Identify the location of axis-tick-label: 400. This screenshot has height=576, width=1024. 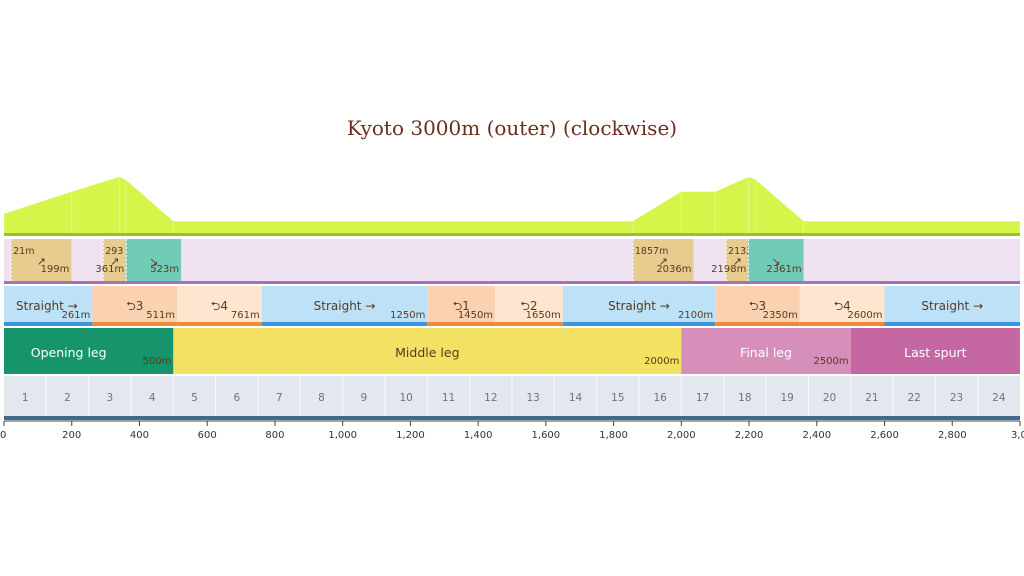
(139, 435).